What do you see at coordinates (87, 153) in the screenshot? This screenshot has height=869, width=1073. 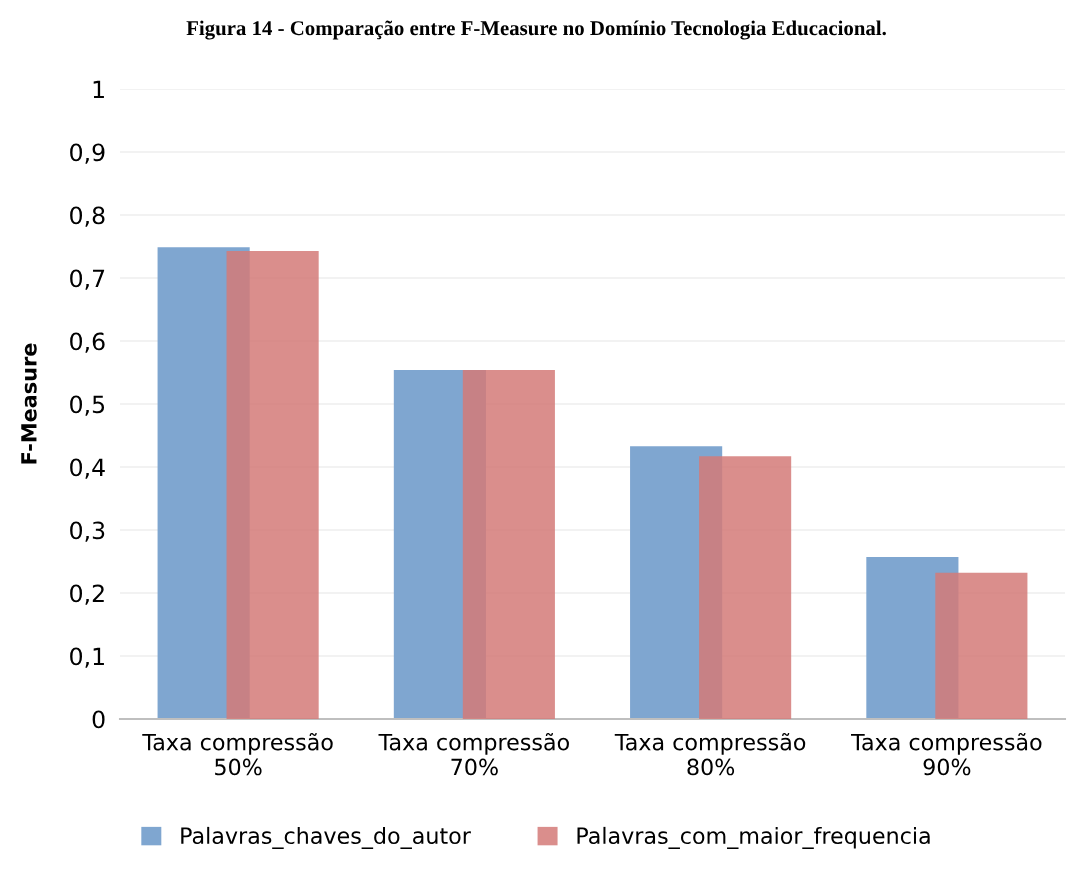 I see `y-tick-label: 0,9` at bounding box center [87, 153].